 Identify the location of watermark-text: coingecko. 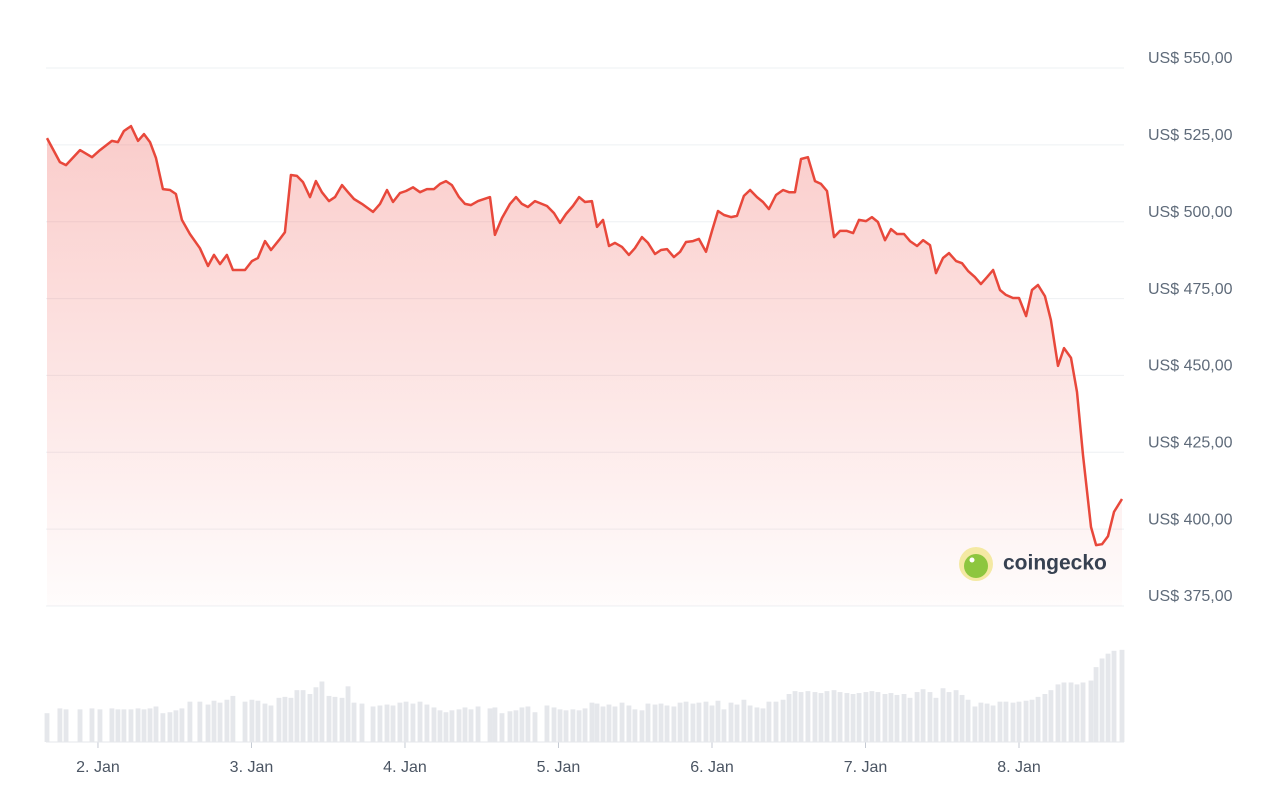
(1055, 563).